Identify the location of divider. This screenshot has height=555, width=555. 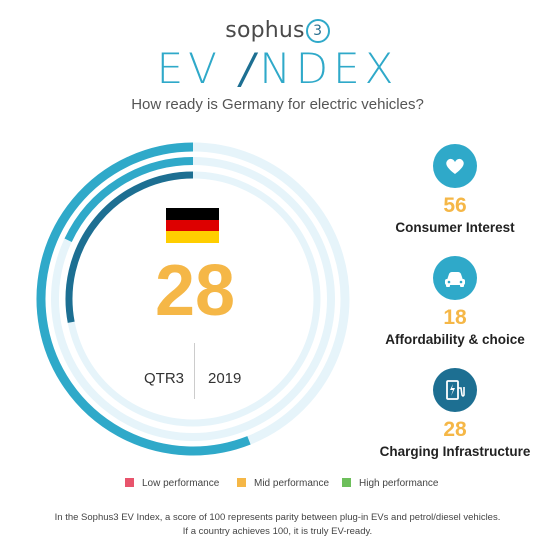
(194, 371).